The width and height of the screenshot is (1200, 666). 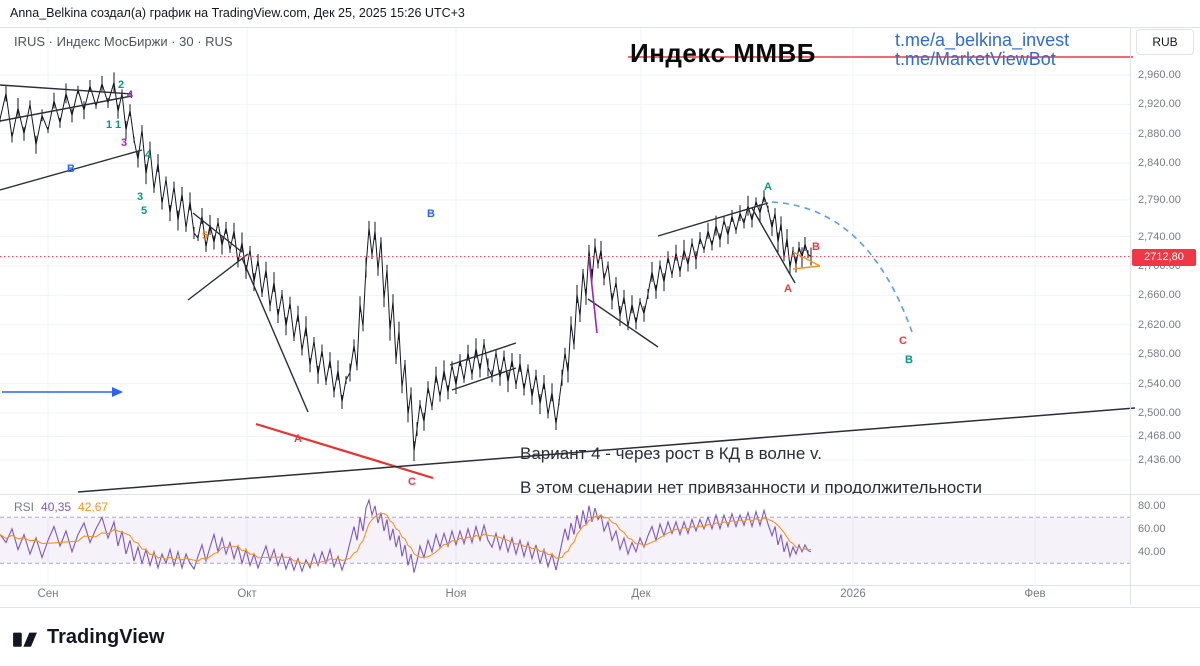 I want to click on tradingview-logo-icon, so click(x=25, y=637).